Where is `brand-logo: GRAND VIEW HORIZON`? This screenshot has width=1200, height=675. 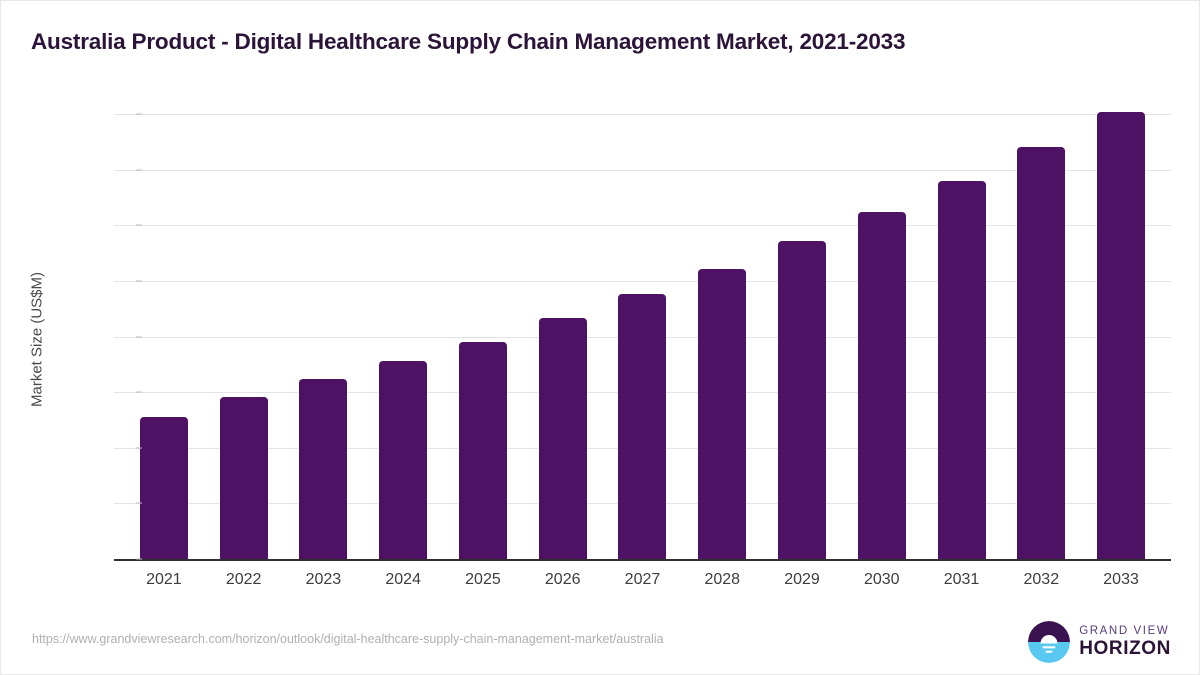
brand-logo: GRAND VIEW HORIZON is located at coordinates (1099, 642).